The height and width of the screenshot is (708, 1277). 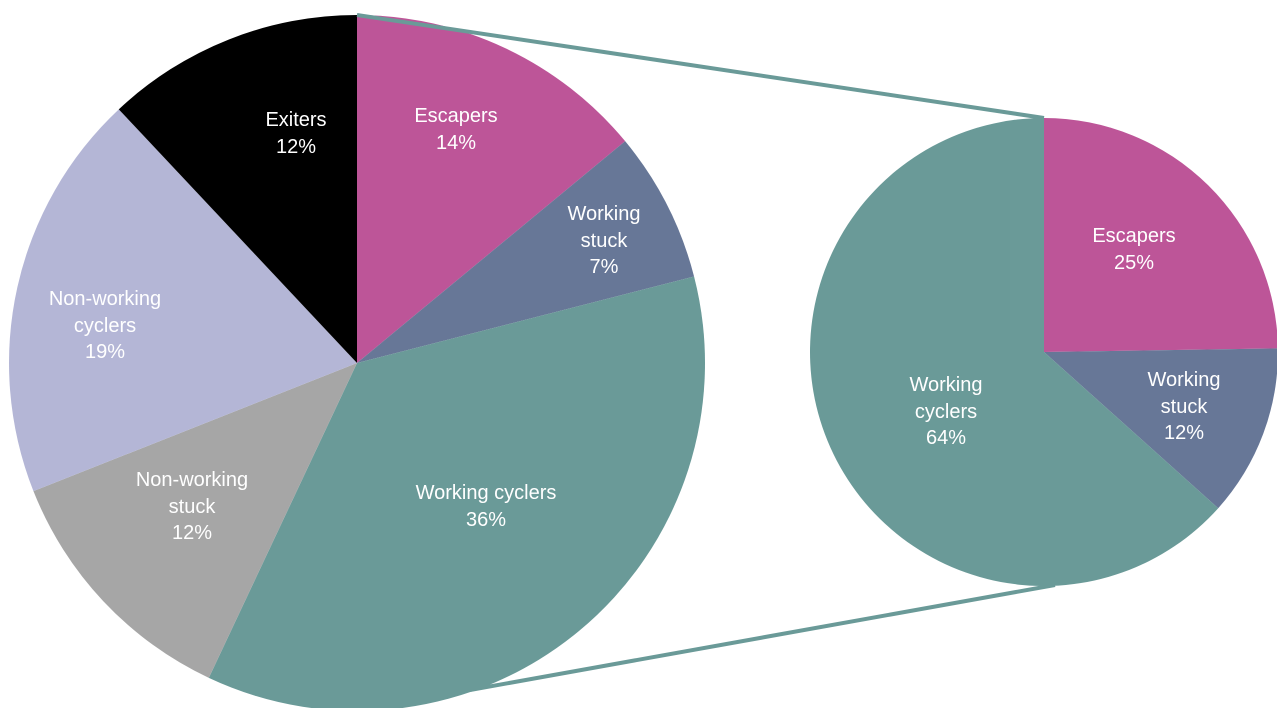 I want to click on slice-label: Working cyclers 64%, so click(x=946, y=412).